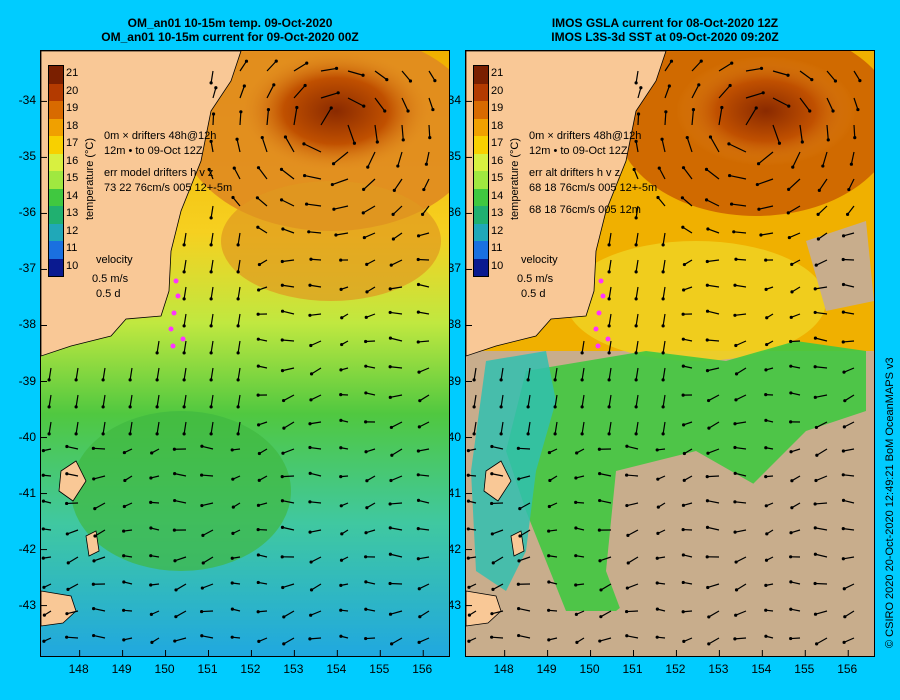  Describe the element at coordinates (178, 296) in the screenshot. I see `drifter-marker` at that location.